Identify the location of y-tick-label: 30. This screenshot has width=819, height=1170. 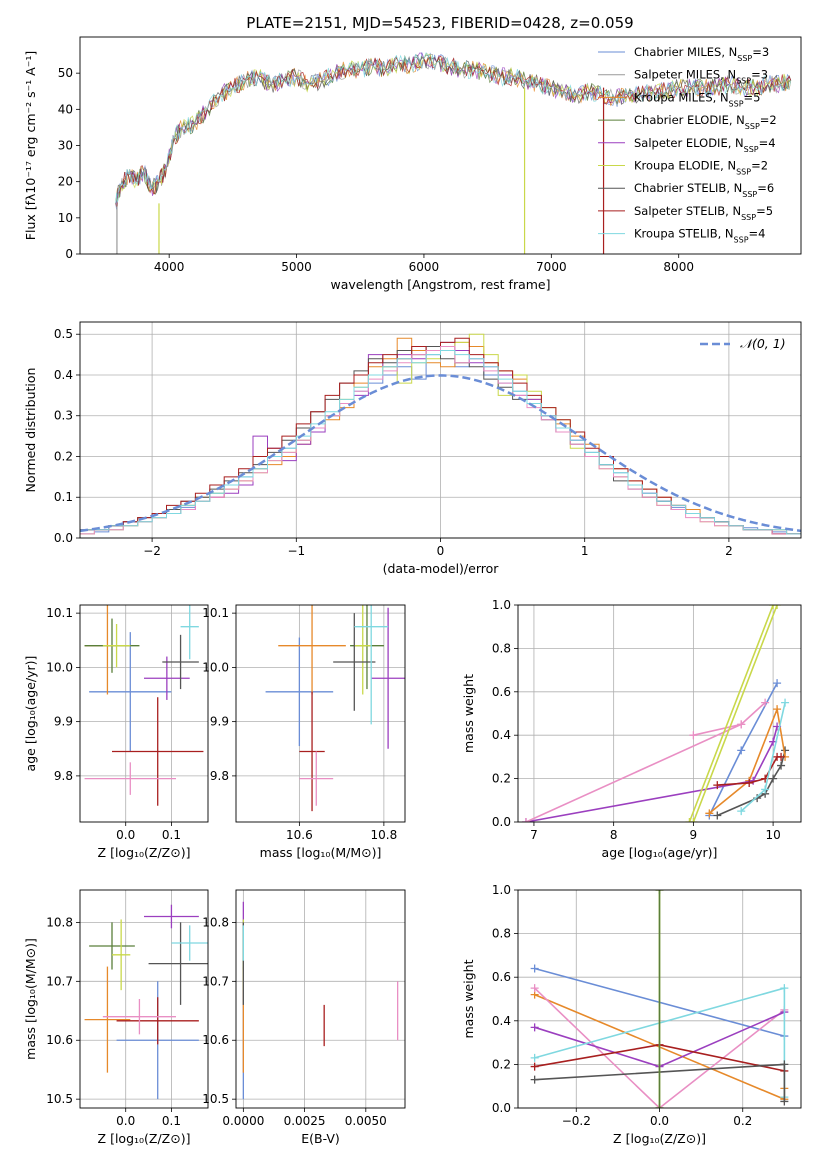
(65, 146).